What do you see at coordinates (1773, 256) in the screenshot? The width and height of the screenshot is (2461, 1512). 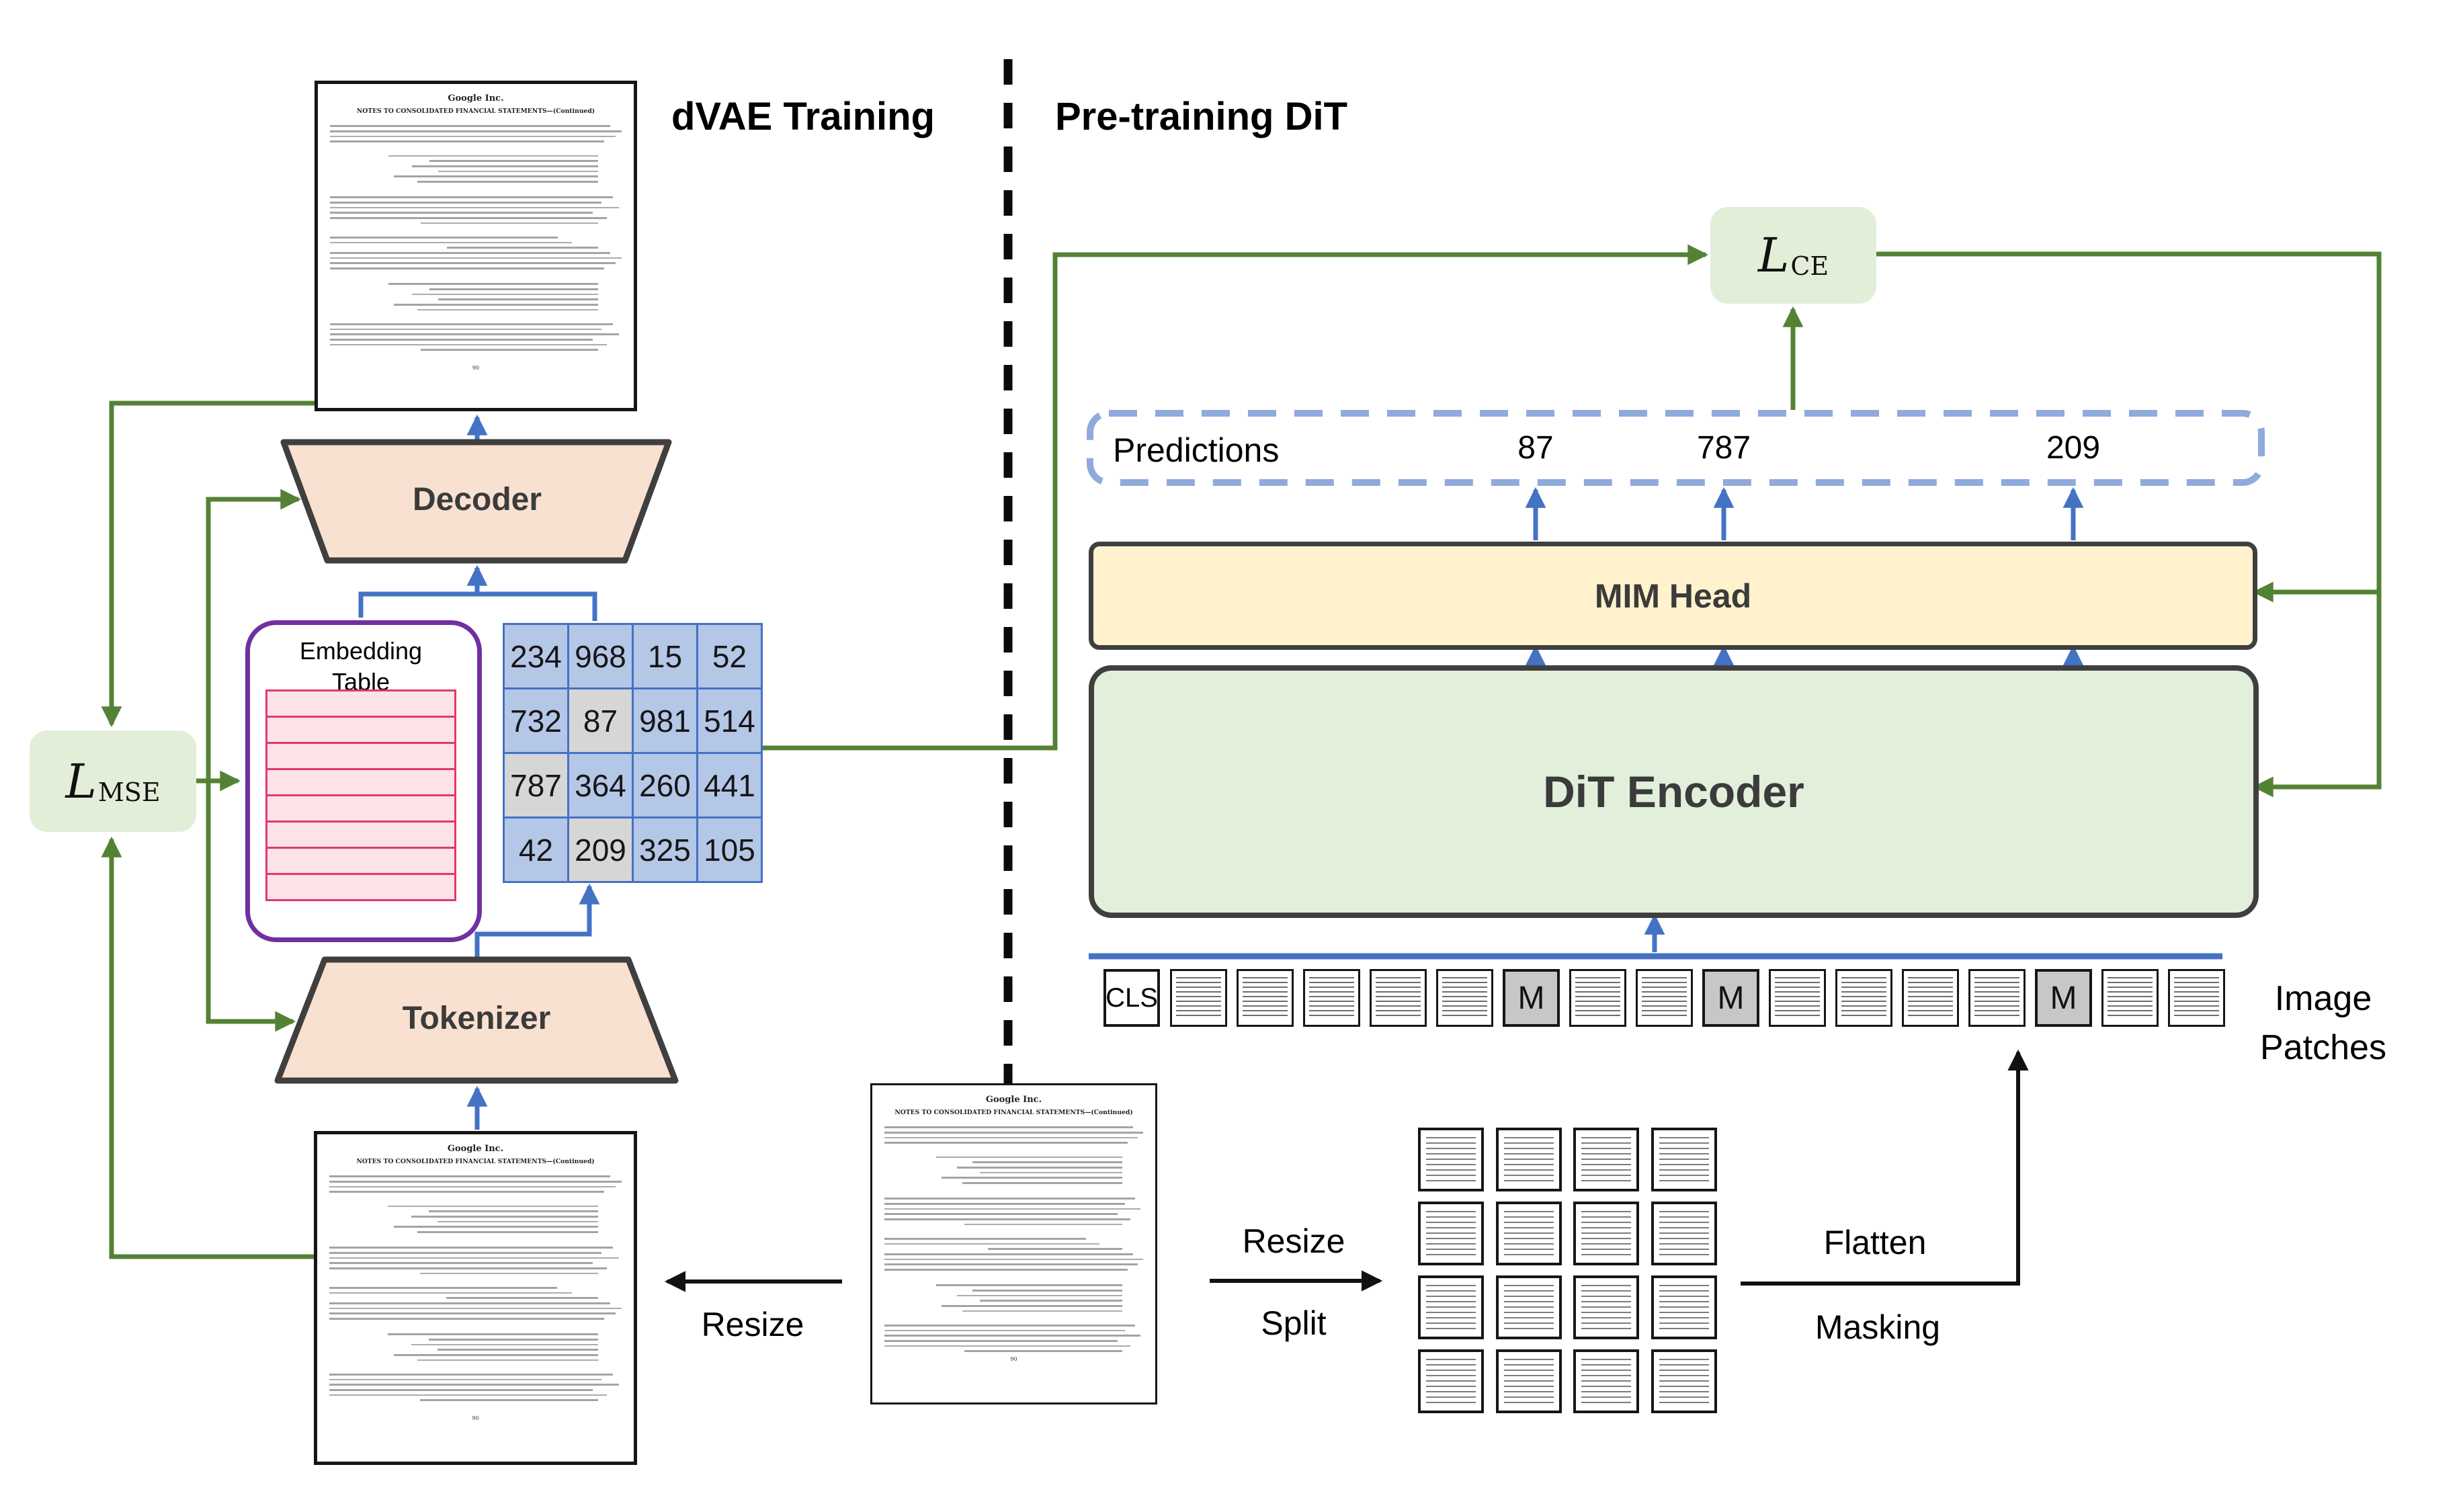 I see `ce-loss-symbol: L` at bounding box center [1773, 256].